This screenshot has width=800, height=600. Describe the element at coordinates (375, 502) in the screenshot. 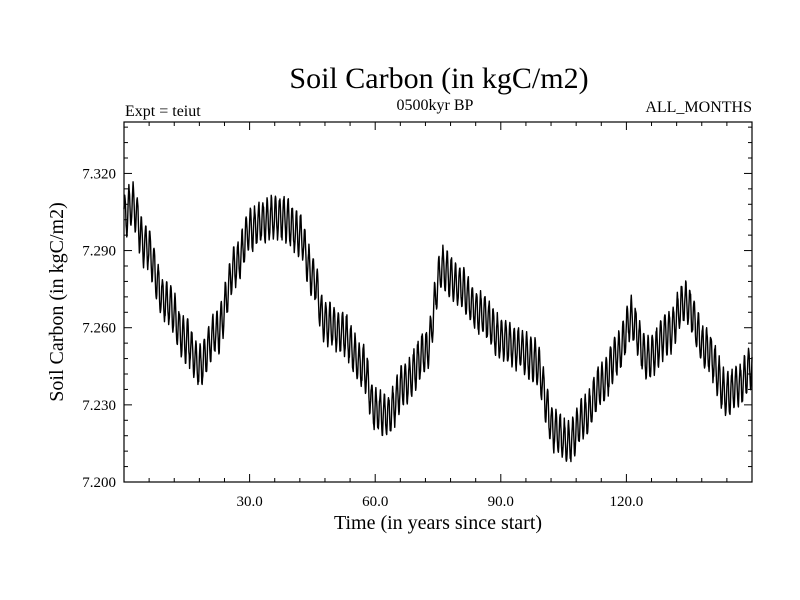

I see `x-tick-label: 60.0` at that location.